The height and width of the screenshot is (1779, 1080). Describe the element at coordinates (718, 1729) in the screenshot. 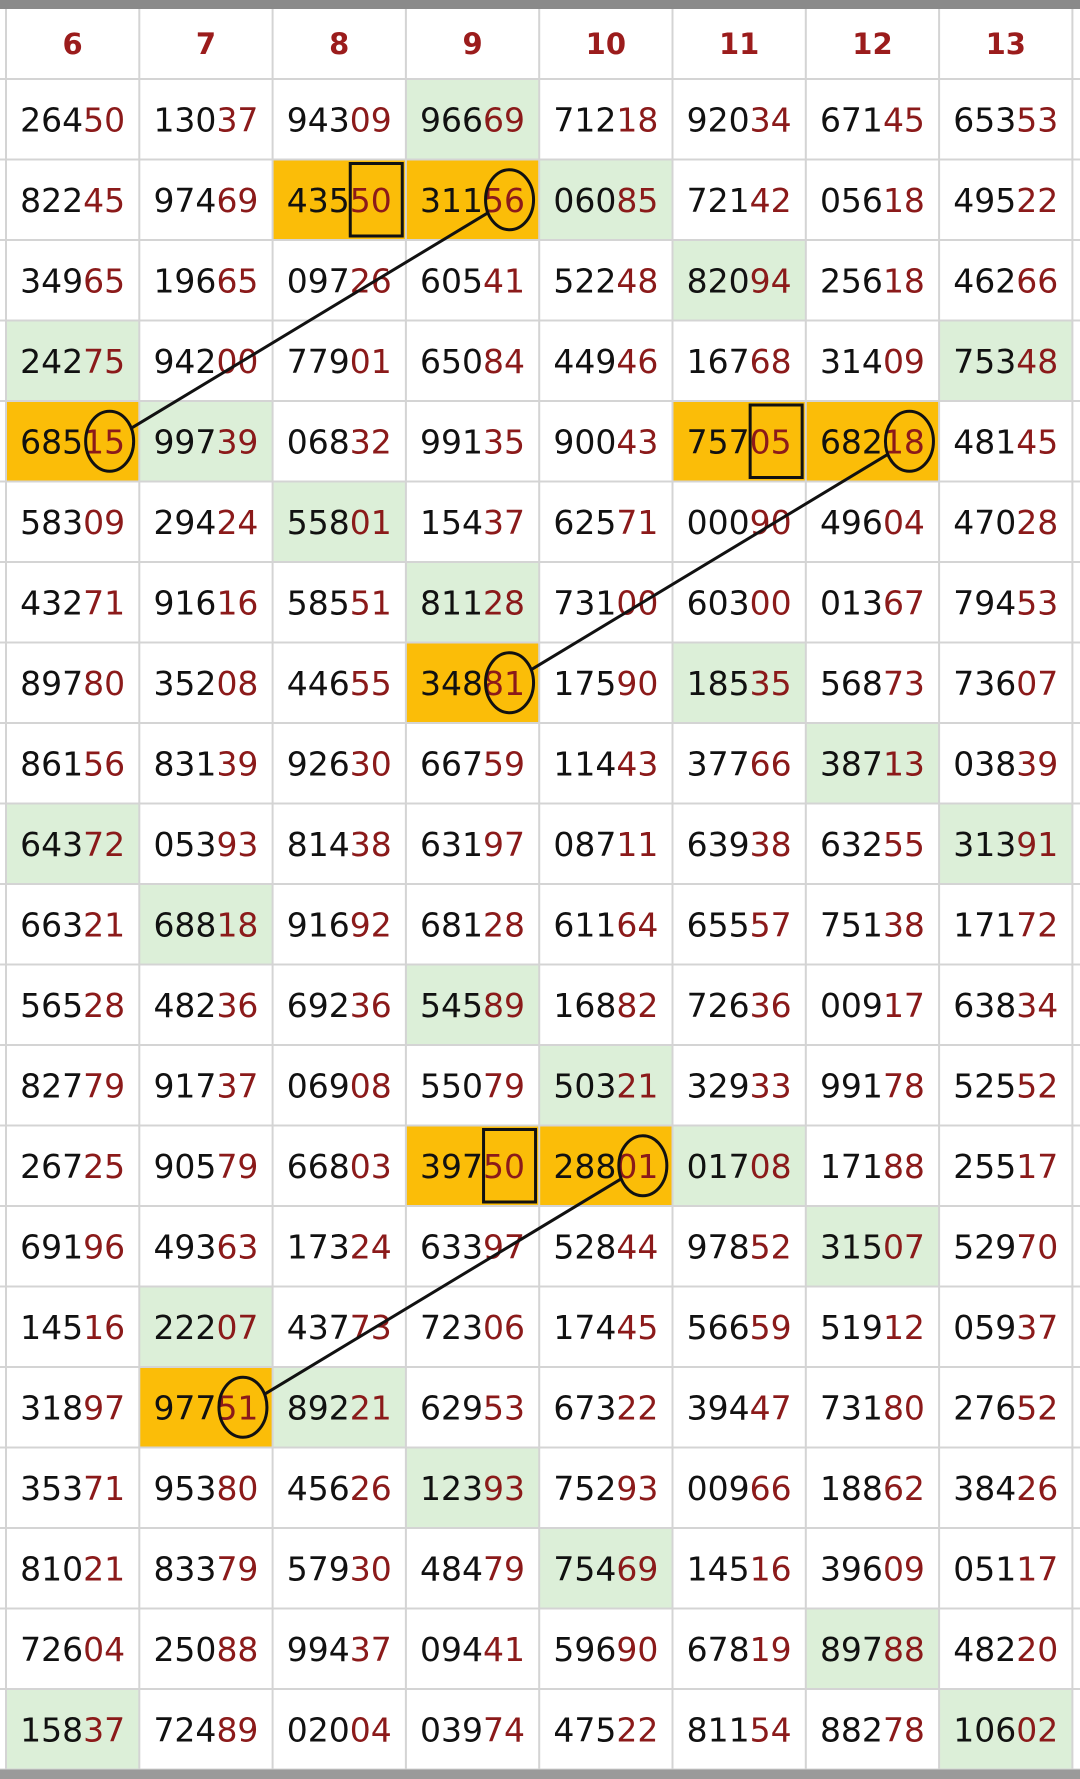

I see `number-prefix: 811` at that location.